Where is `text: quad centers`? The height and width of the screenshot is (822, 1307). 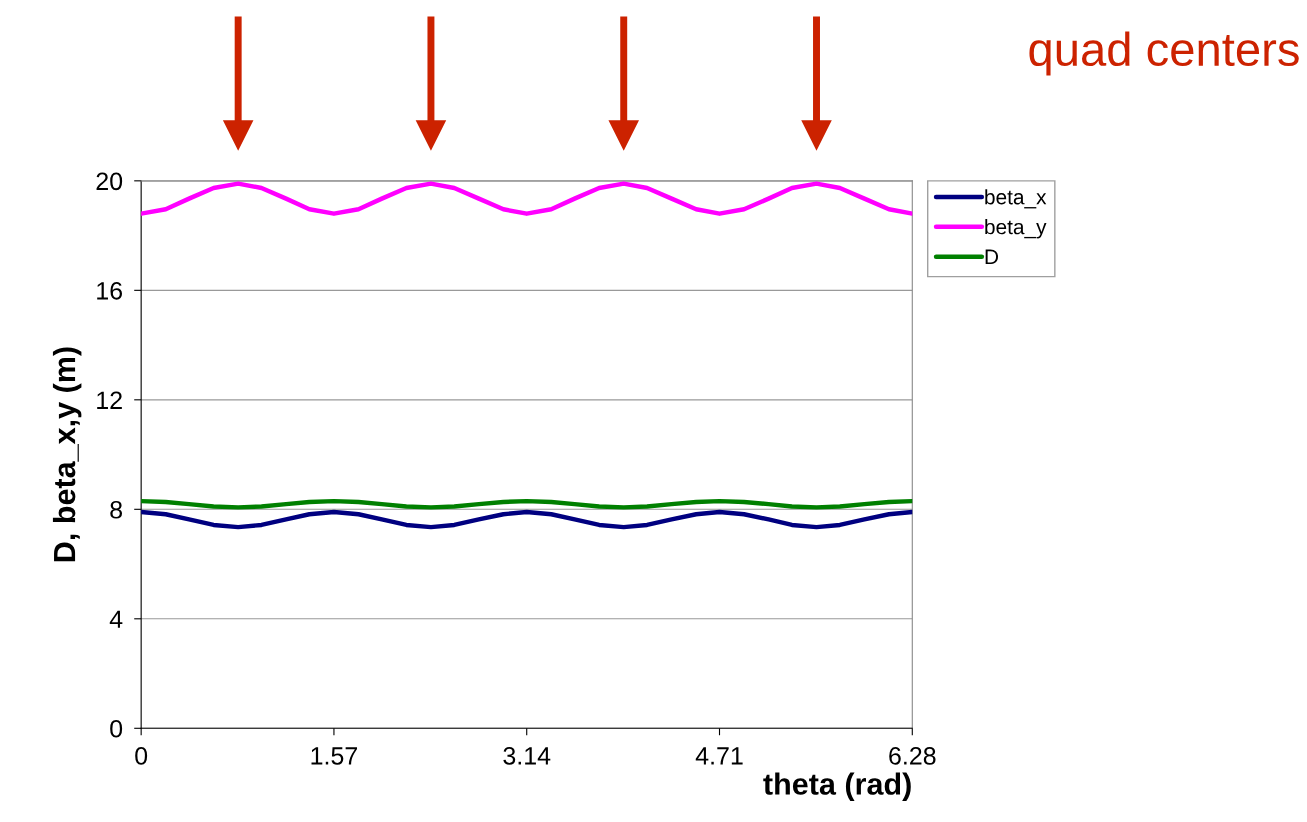
text: quad centers is located at coordinates (1164, 53).